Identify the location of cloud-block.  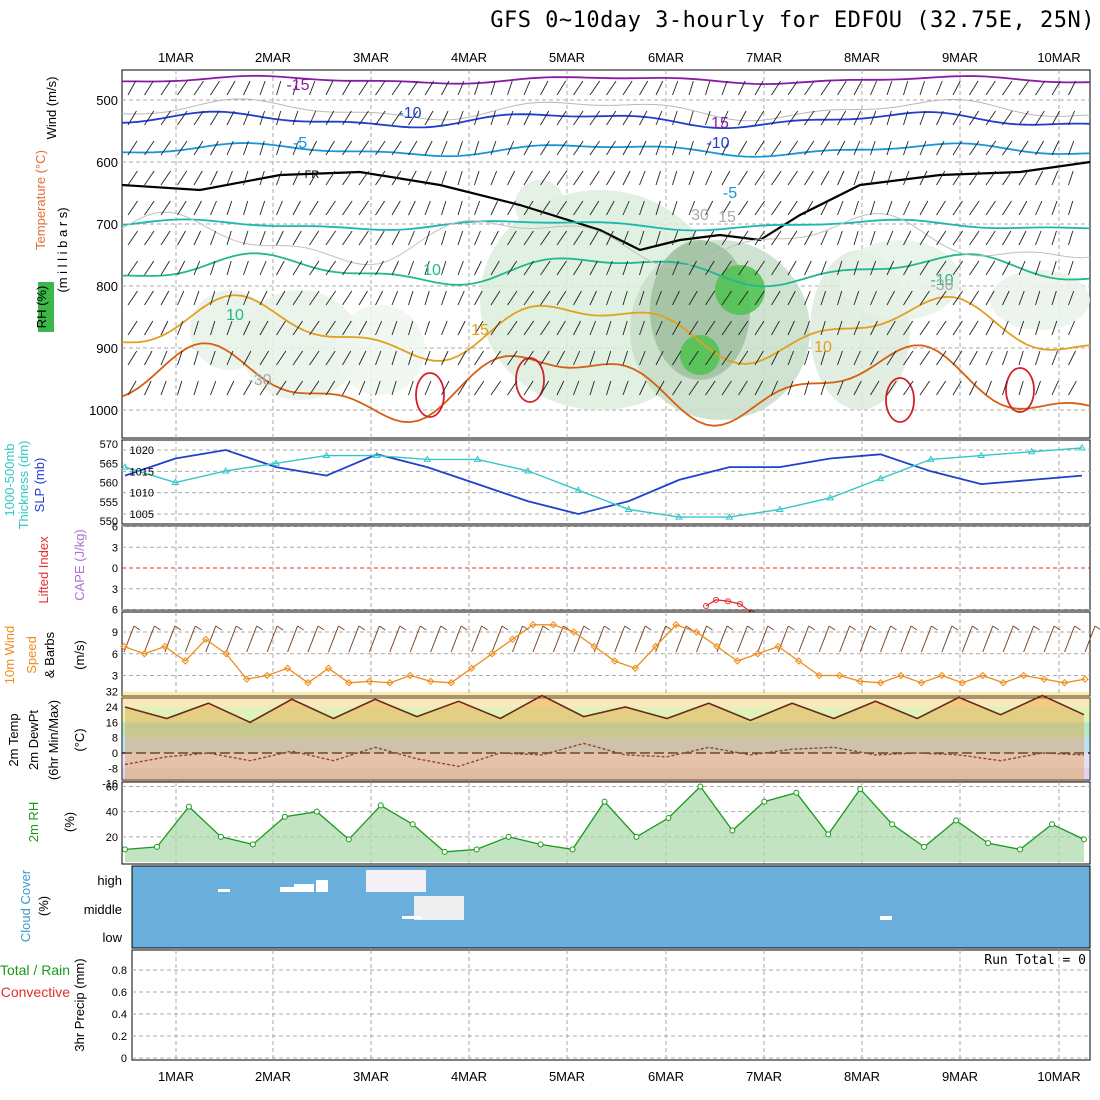
(886, 918).